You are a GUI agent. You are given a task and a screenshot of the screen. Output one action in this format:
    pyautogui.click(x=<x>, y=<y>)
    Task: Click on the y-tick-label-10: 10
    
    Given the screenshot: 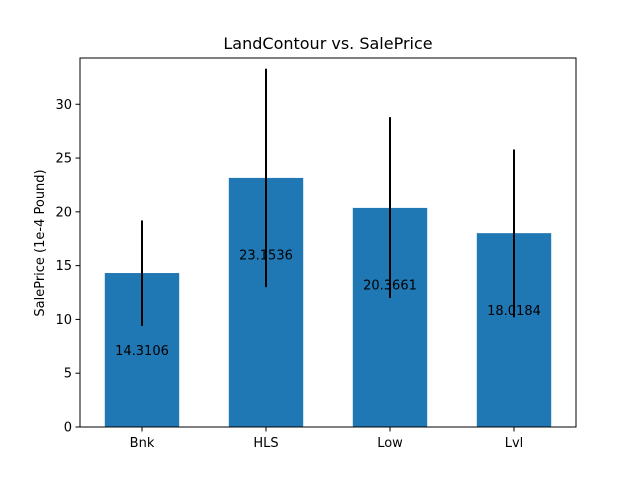 What is the action you would take?
    pyautogui.click(x=63, y=320)
    